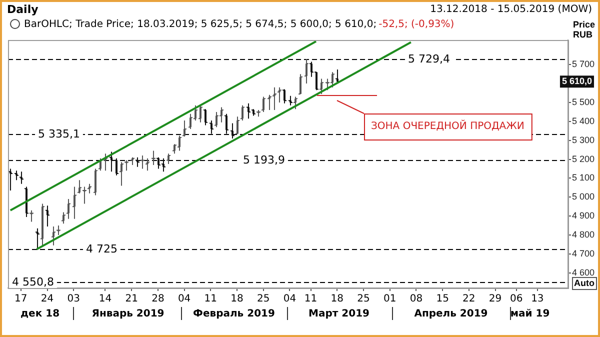 This screenshot has width=600, height=337. What do you see at coordinates (158, 299) in the screenshot?
I see `x-tick-label: 28` at bounding box center [158, 299].